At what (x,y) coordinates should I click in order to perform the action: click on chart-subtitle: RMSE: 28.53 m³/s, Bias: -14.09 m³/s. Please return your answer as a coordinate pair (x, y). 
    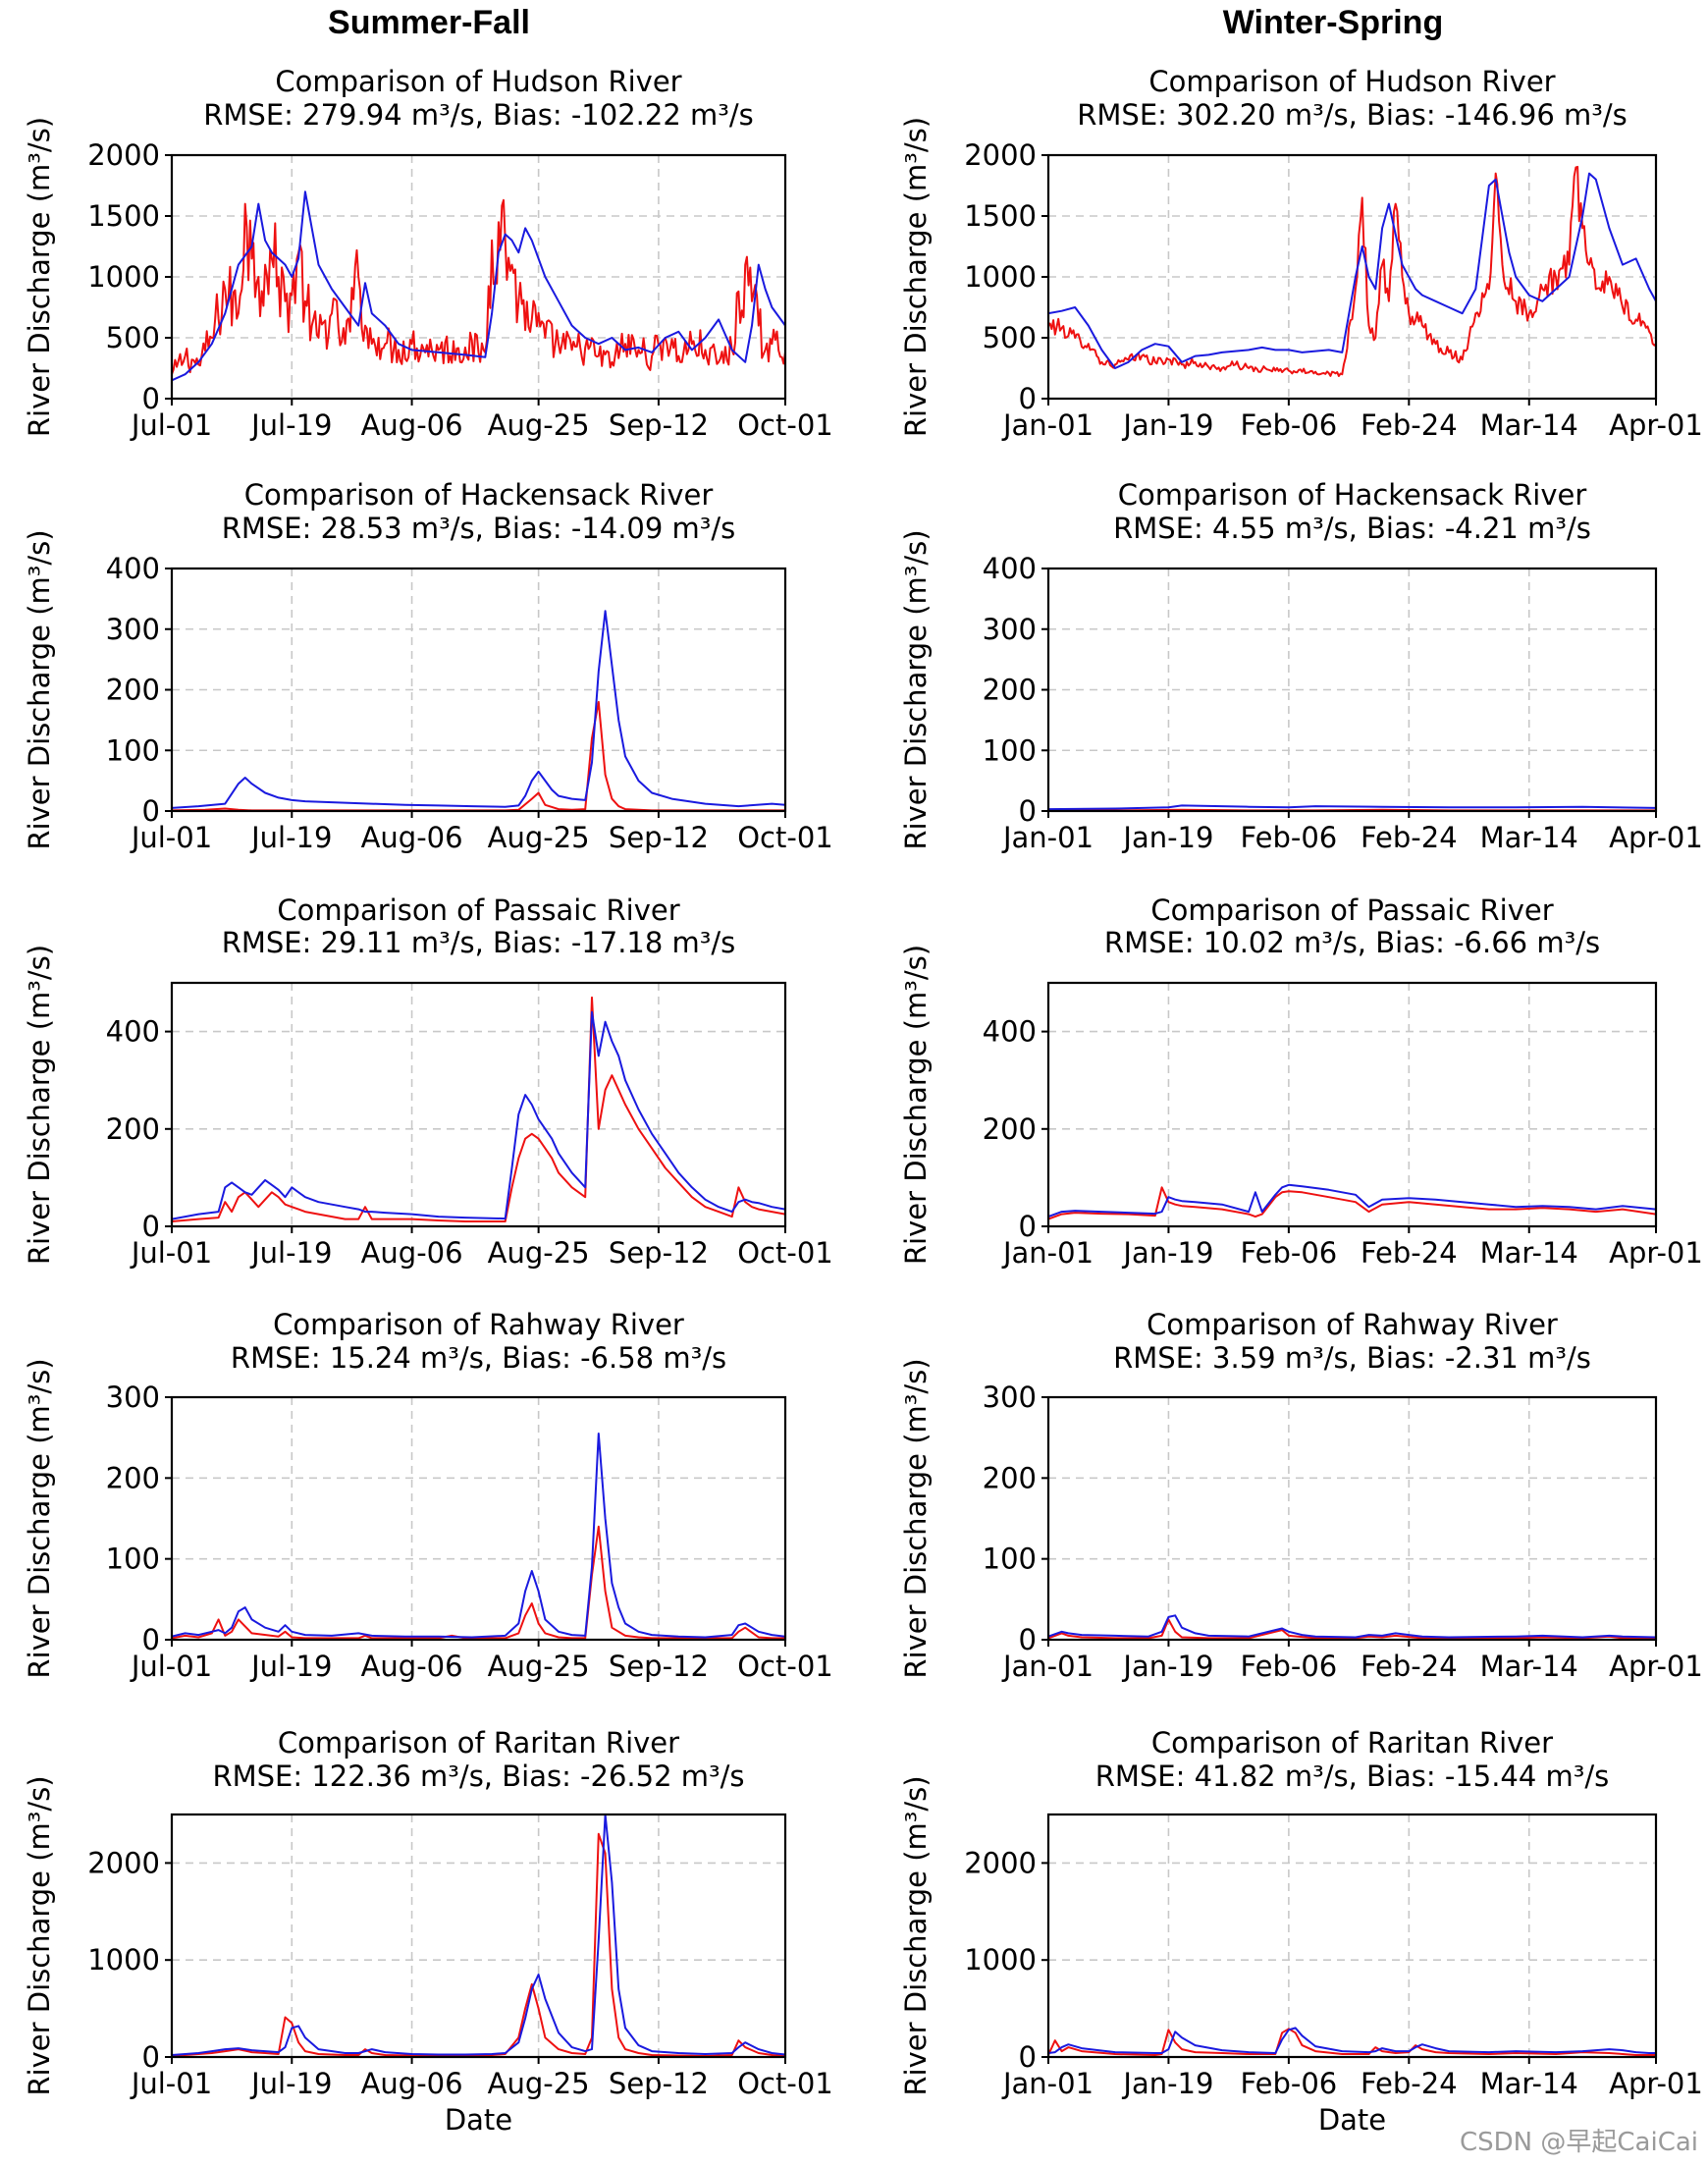
    Looking at the image, I should click on (479, 528).